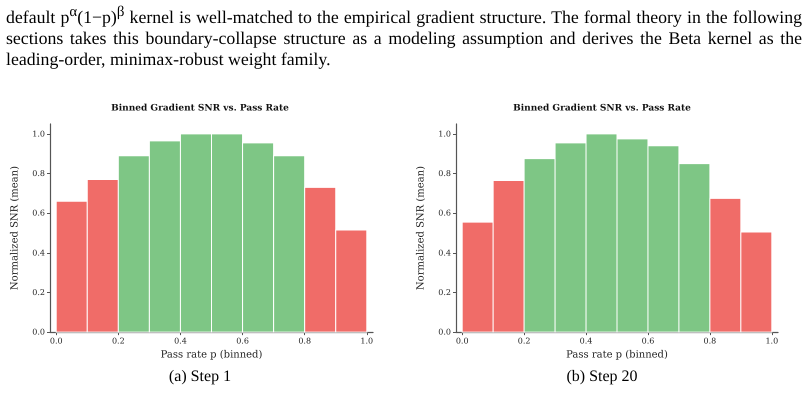 The height and width of the screenshot is (397, 804). What do you see at coordinates (200, 377) in the screenshot?
I see `text: (a) Step 1` at bounding box center [200, 377].